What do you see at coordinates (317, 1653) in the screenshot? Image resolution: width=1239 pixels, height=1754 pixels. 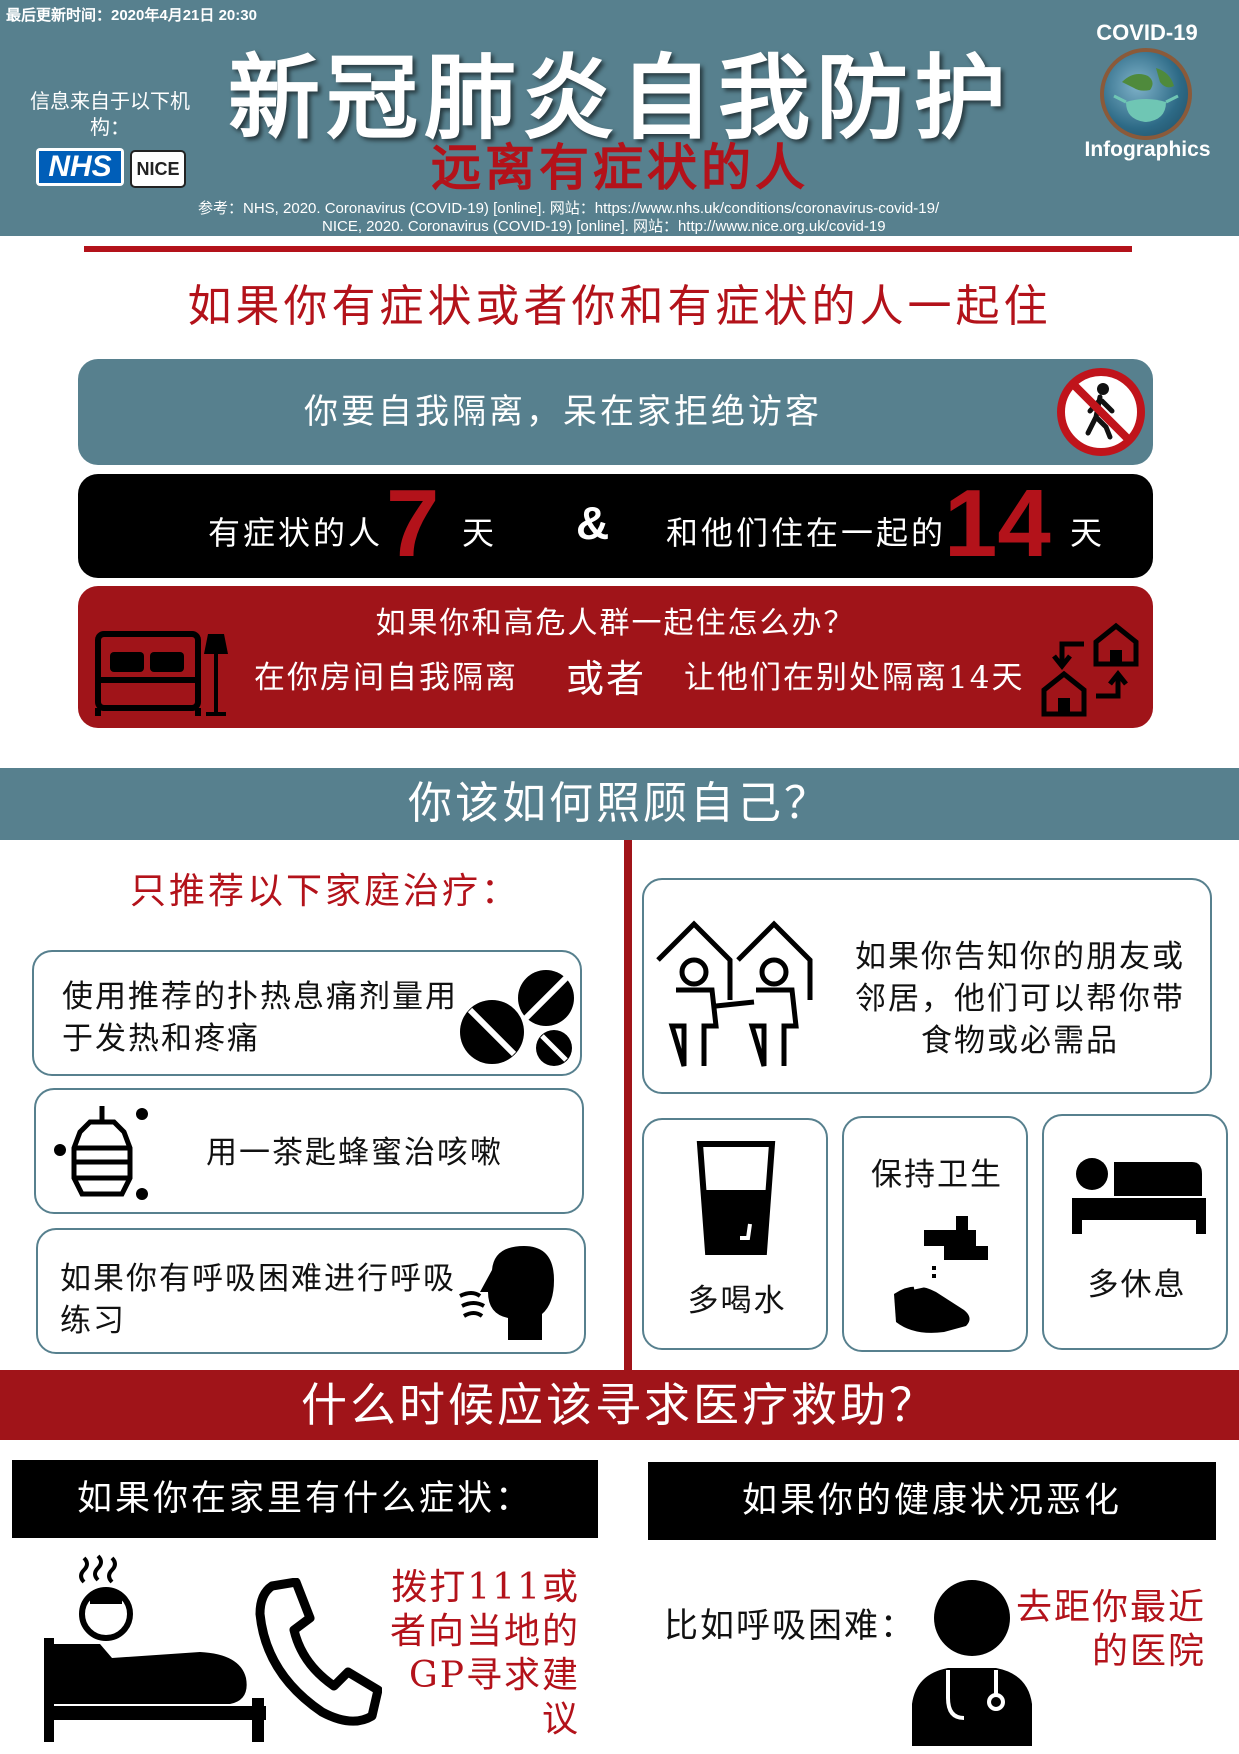 I see `phone-icon` at bounding box center [317, 1653].